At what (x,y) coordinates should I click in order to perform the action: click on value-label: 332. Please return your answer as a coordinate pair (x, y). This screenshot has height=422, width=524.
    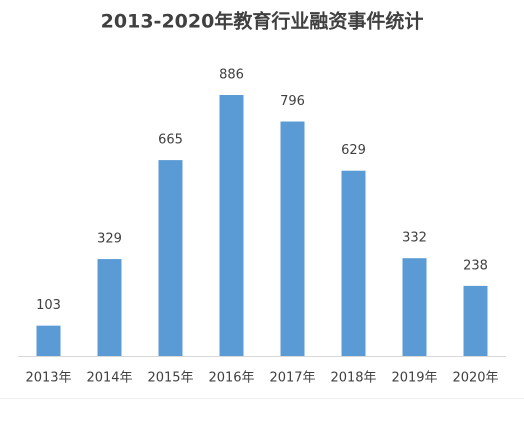
    Looking at the image, I should click on (414, 238).